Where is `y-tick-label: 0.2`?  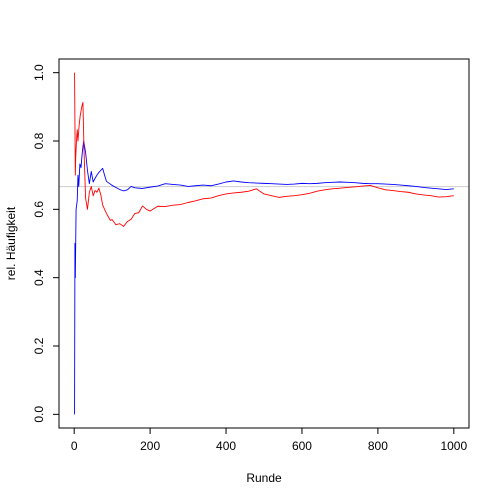 y-tick-label: 0.2 is located at coordinates (39, 345).